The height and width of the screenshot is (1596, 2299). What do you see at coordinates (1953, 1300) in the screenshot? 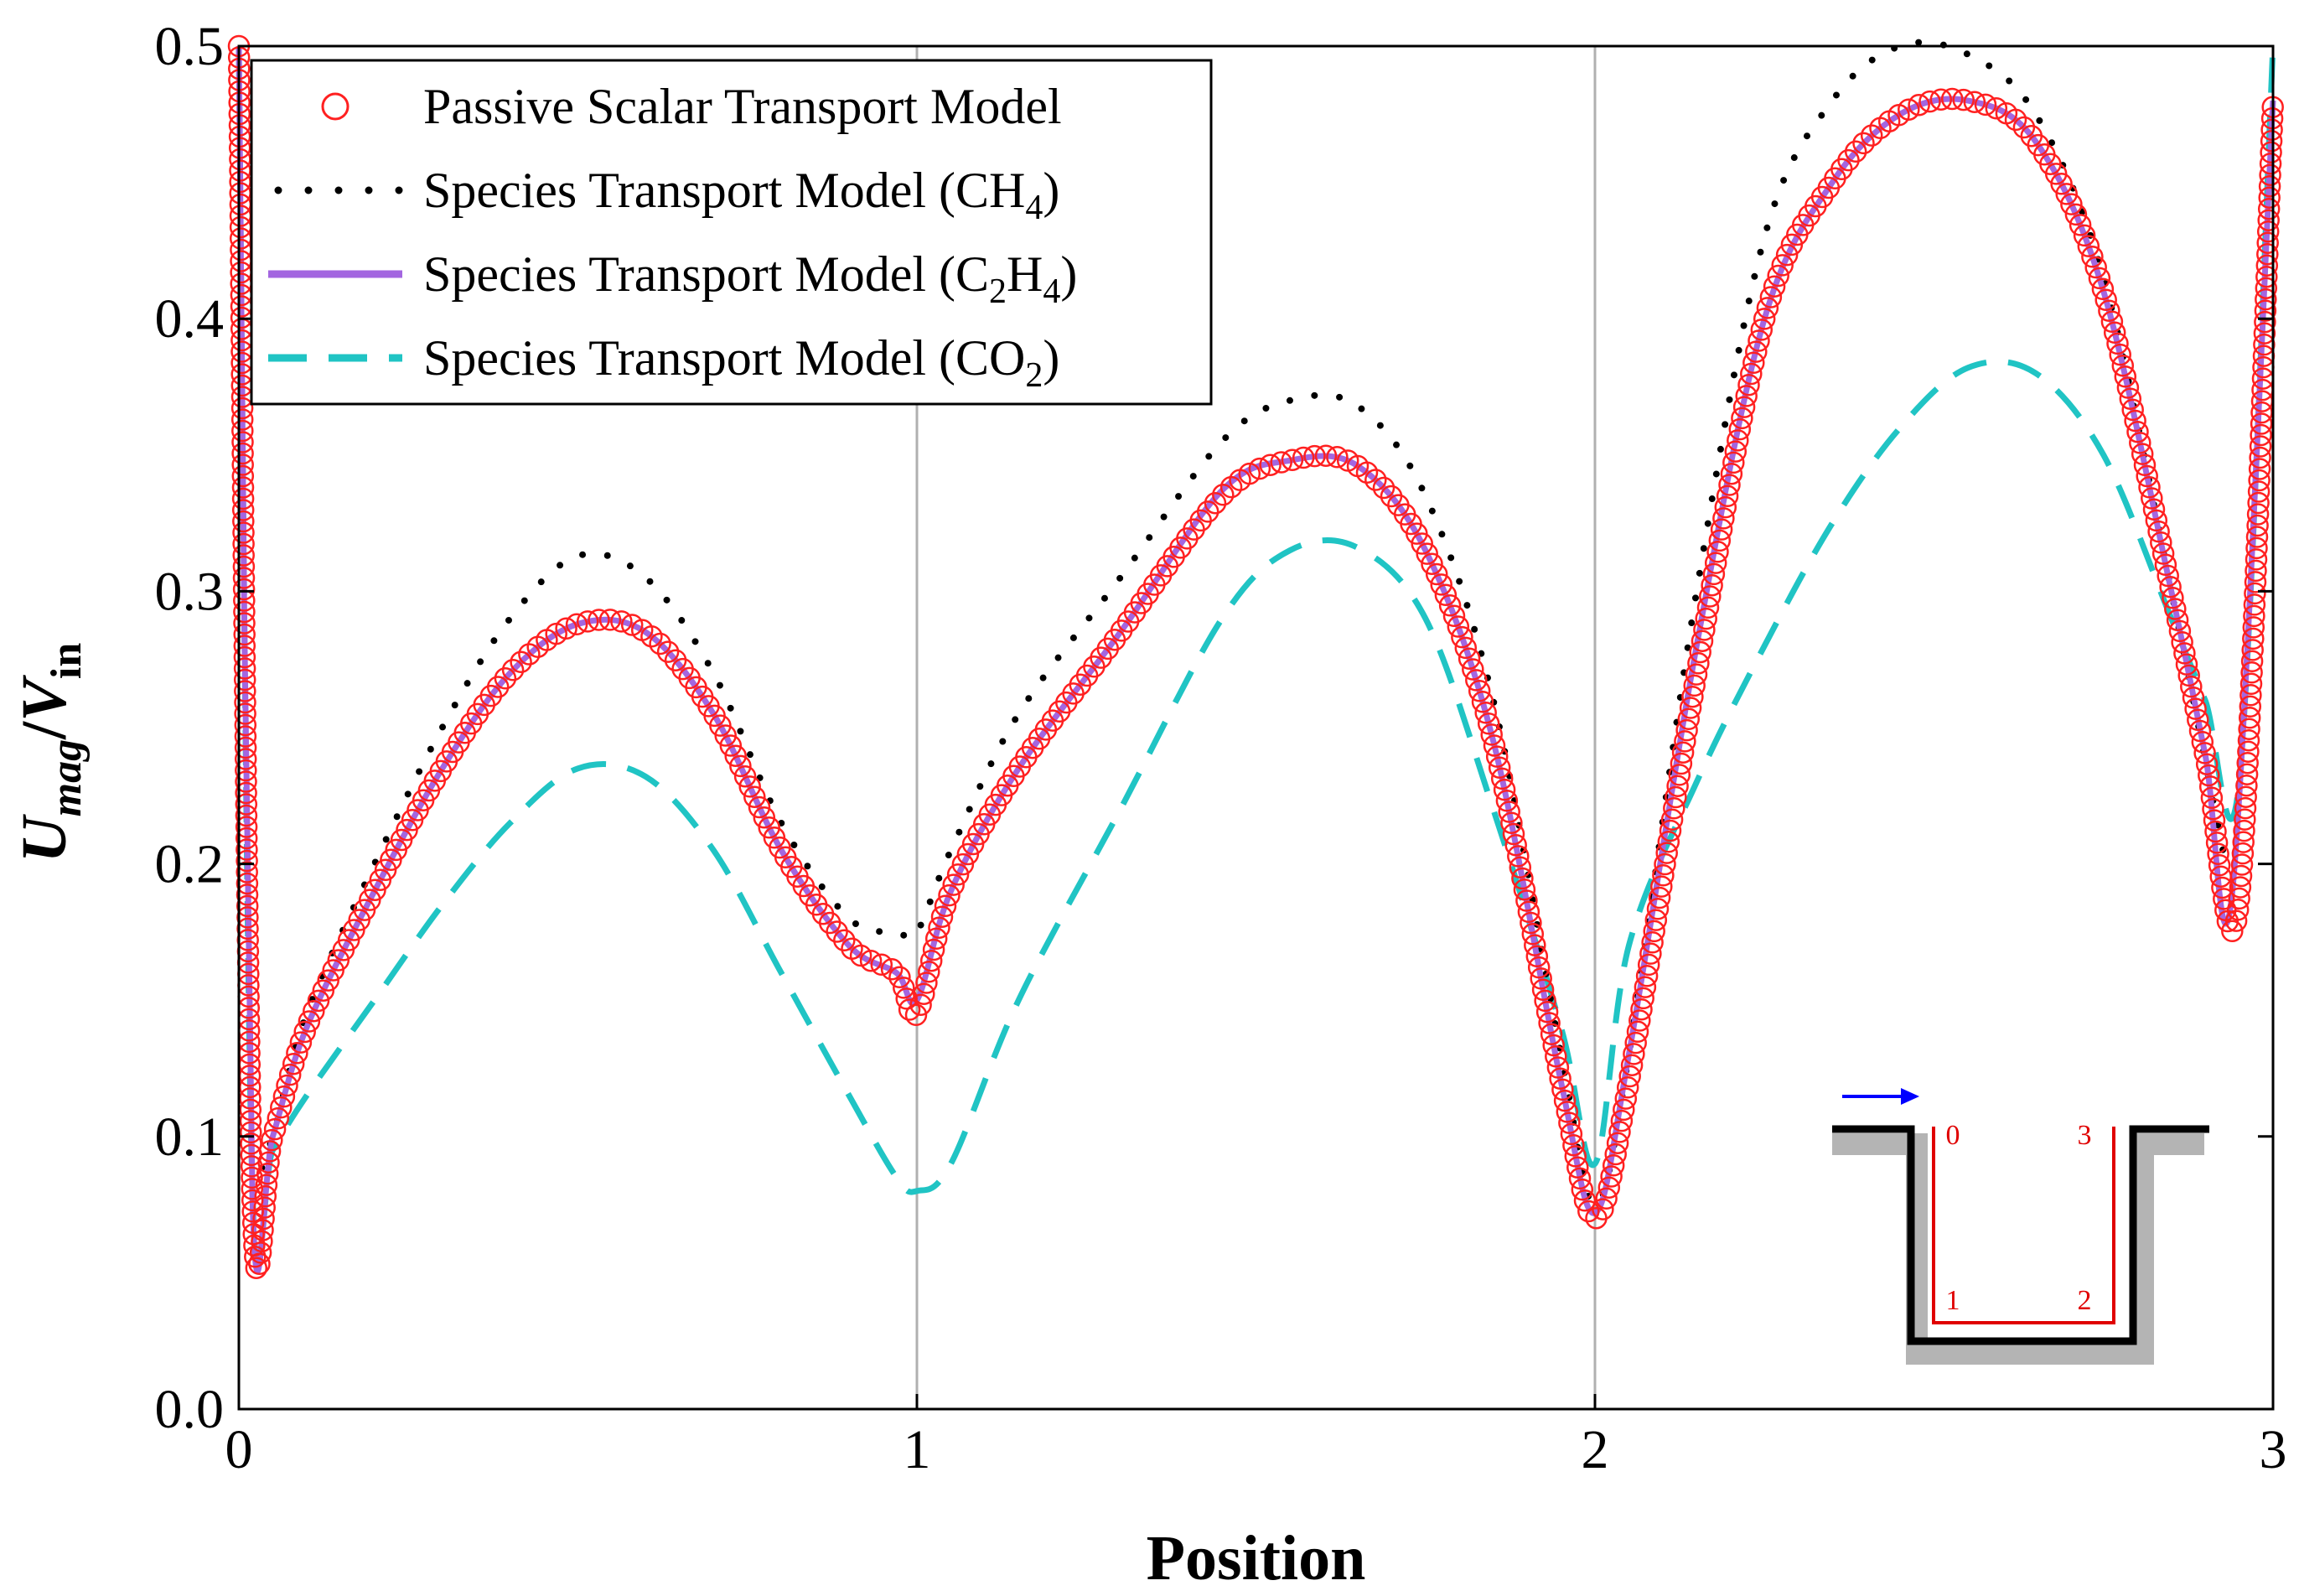
I see `inset-label-1: 1` at bounding box center [1953, 1300].